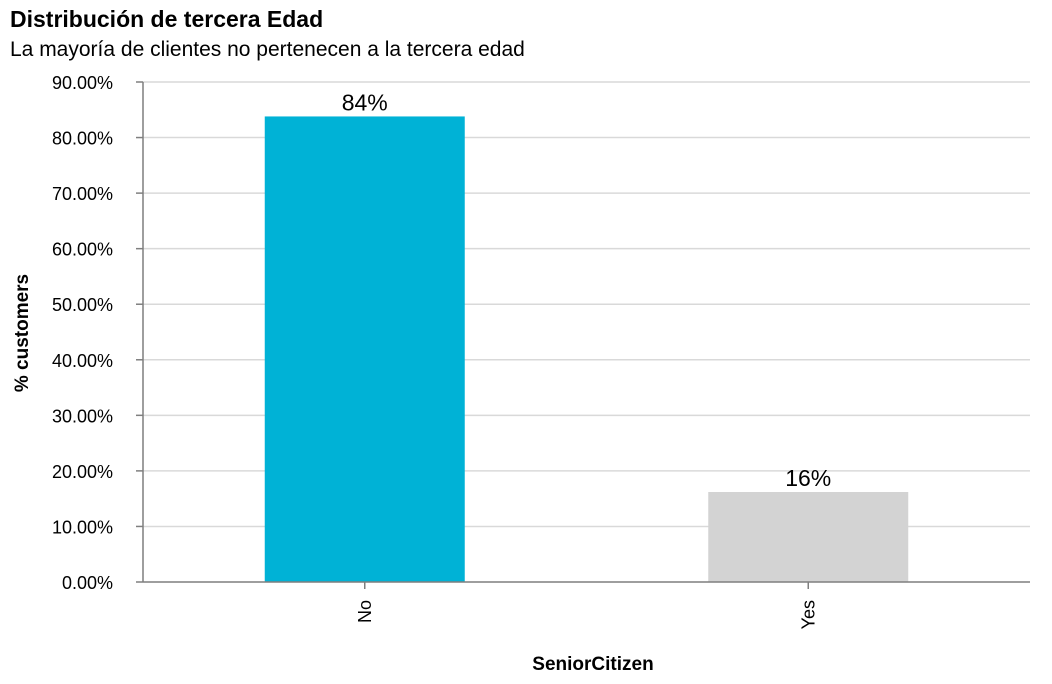  Describe the element at coordinates (167, 19) in the screenshot. I see `chart-title: Distribución de tercera Edad` at that location.